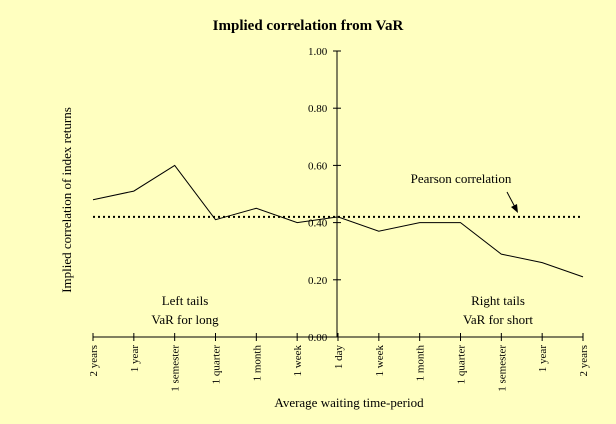 Image resolution: width=616 pixels, height=424 pixels. What do you see at coordinates (349, 402) in the screenshot?
I see `x-axis-label: Average waiting time-period` at bounding box center [349, 402].